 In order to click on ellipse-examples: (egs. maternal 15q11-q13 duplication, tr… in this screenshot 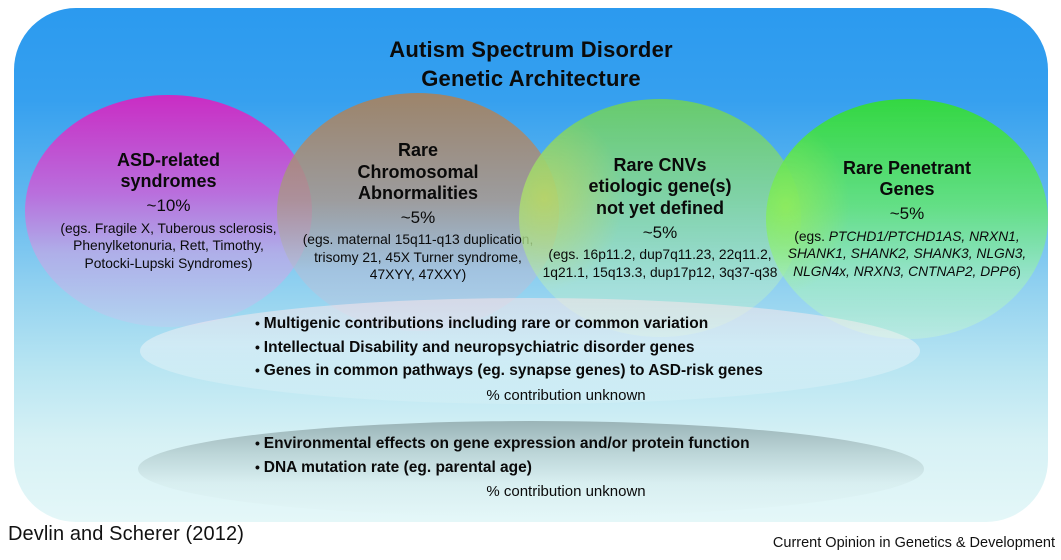, I will do `click(418, 257)`.